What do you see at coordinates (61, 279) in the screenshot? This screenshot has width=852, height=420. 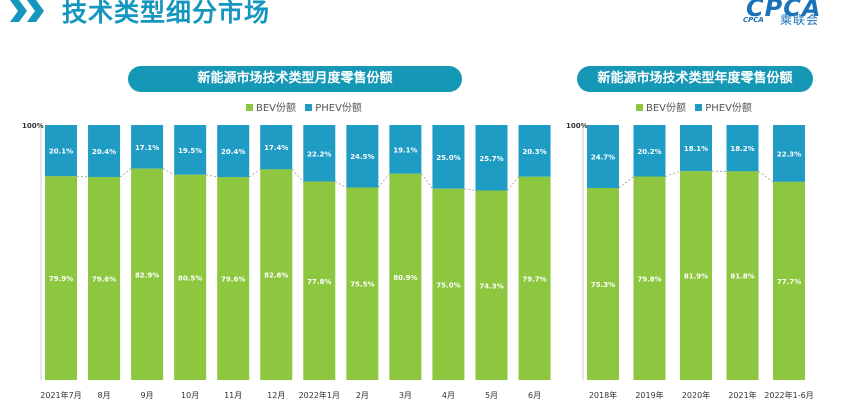 I see `bev-data-label: 79.9%` at bounding box center [61, 279].